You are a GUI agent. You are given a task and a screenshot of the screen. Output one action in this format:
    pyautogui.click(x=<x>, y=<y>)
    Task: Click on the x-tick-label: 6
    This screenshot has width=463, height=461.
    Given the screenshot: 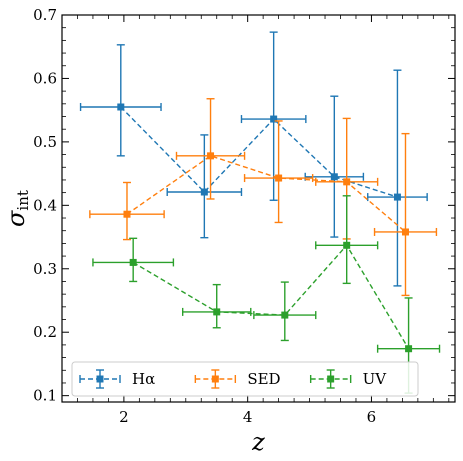 What is the action you would take?
    pyautogui.click(x=372, y=417)
    